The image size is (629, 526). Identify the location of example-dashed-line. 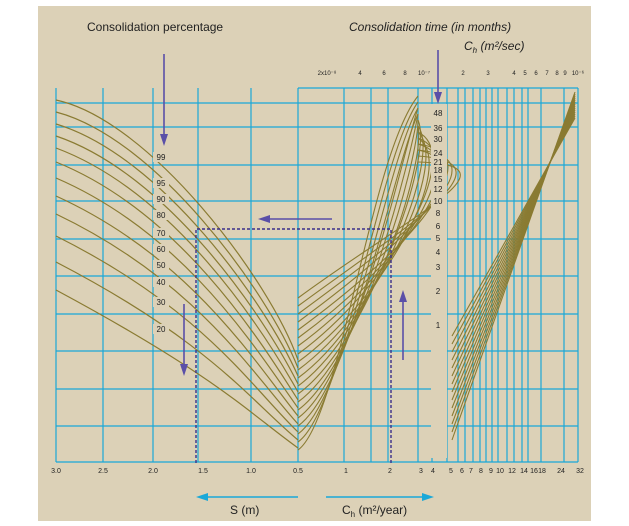
(293, 345).